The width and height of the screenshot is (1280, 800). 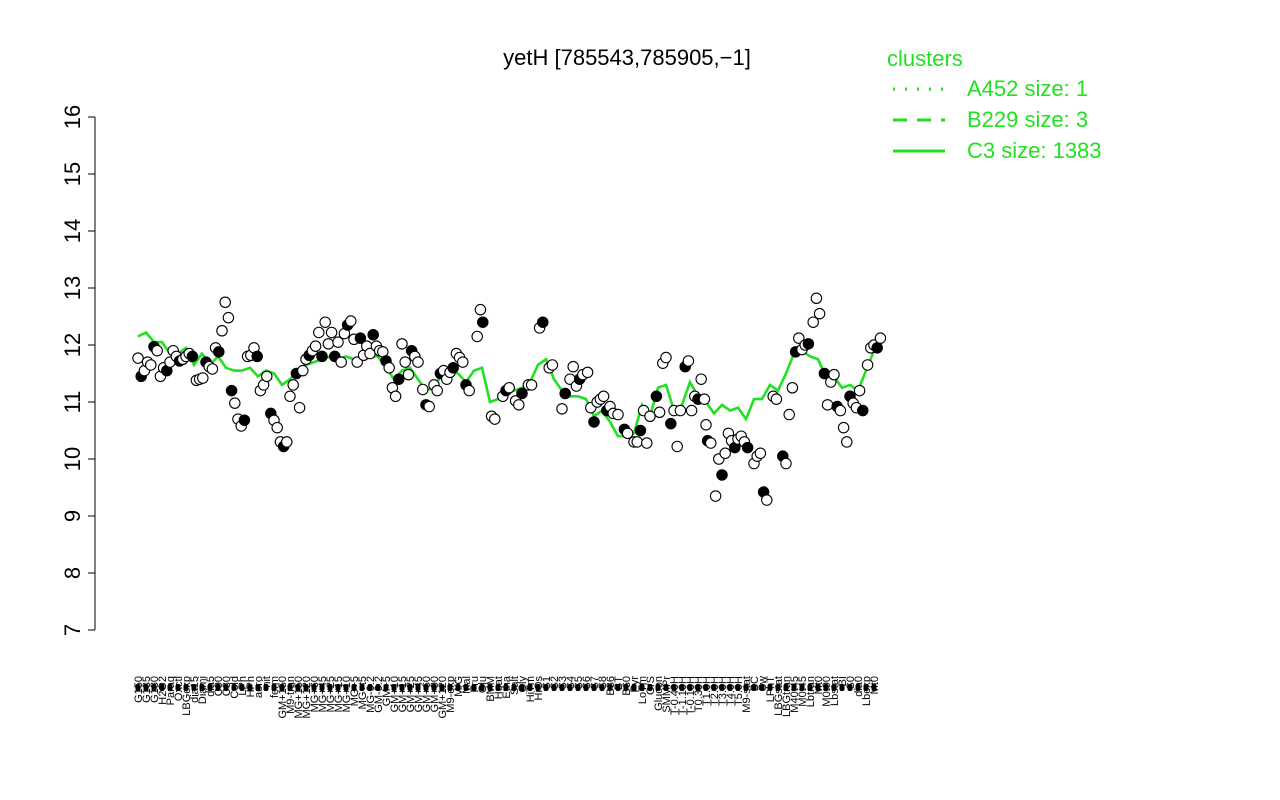 I want to click on x-tick-label: Salt, so click(x=515, y=685).